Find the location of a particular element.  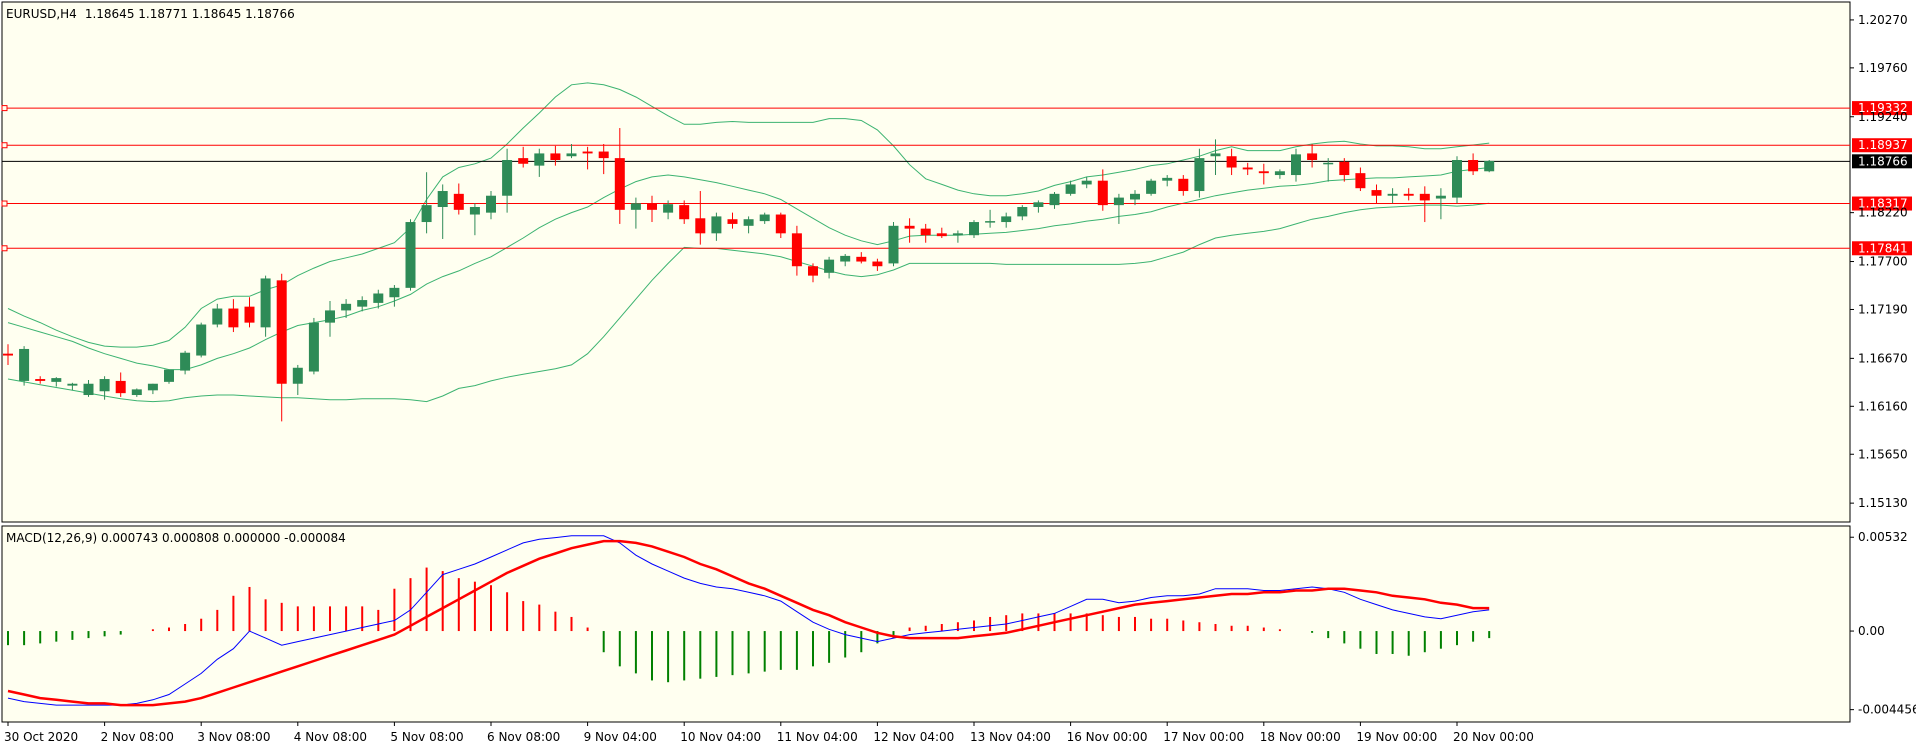

time-tick-label-3: 4 Nov 08:00 is located at coordinates (330, 737).